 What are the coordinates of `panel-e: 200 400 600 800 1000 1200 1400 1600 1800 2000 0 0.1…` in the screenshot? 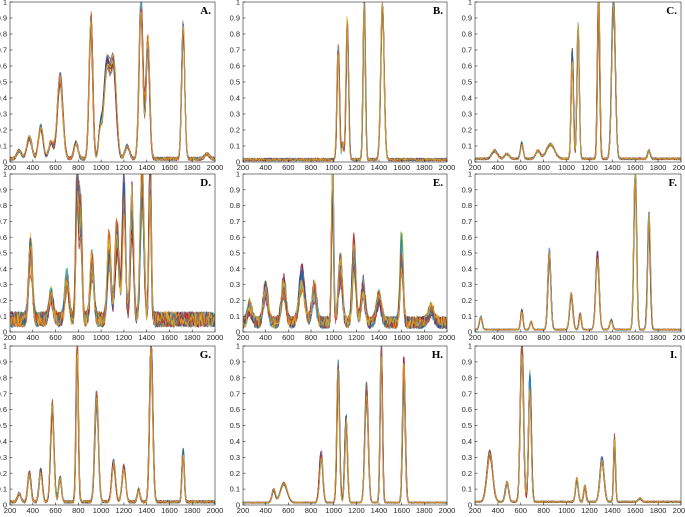 It's located at (343, 256).